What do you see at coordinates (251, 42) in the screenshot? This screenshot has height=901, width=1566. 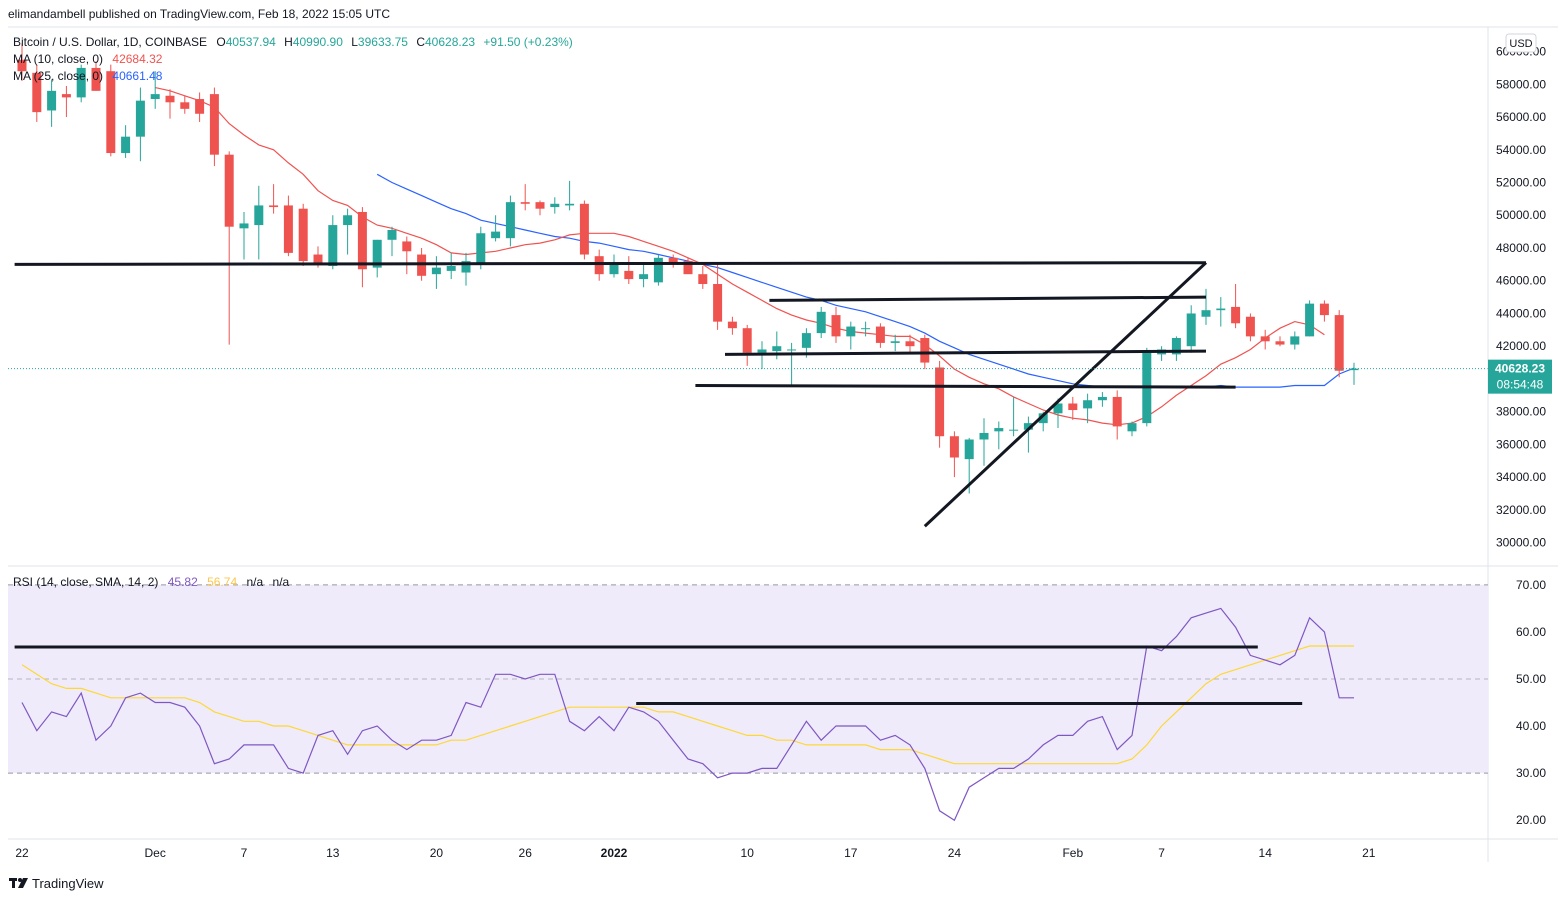 I see `open-value: 40537.94` at bounding box center [251, 42].